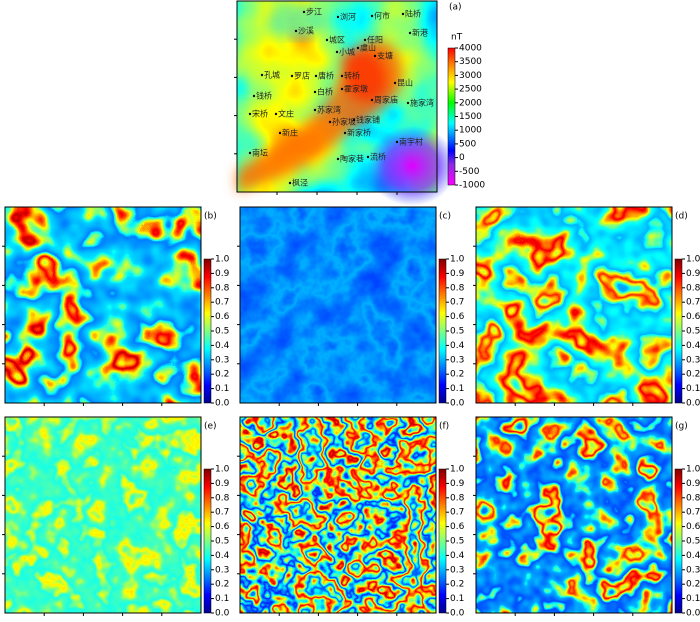 The height and width of the screenshot is (622, 700). What do you see at coordinates (411, 142) in the screenshot?
I see `place-label: 南宇村` at bounding box center [411, 142].